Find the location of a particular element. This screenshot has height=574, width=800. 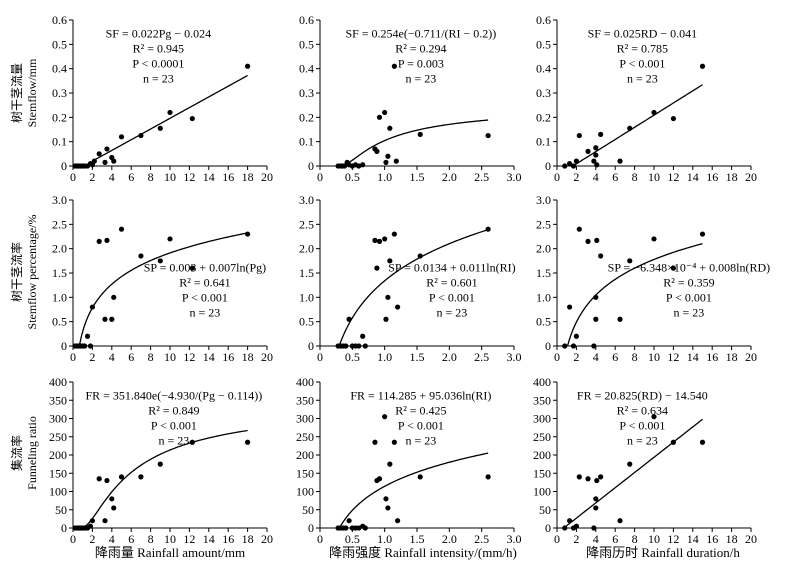

chart-0-0-x-tick-label: 6 is located at coordinates (131, 177).